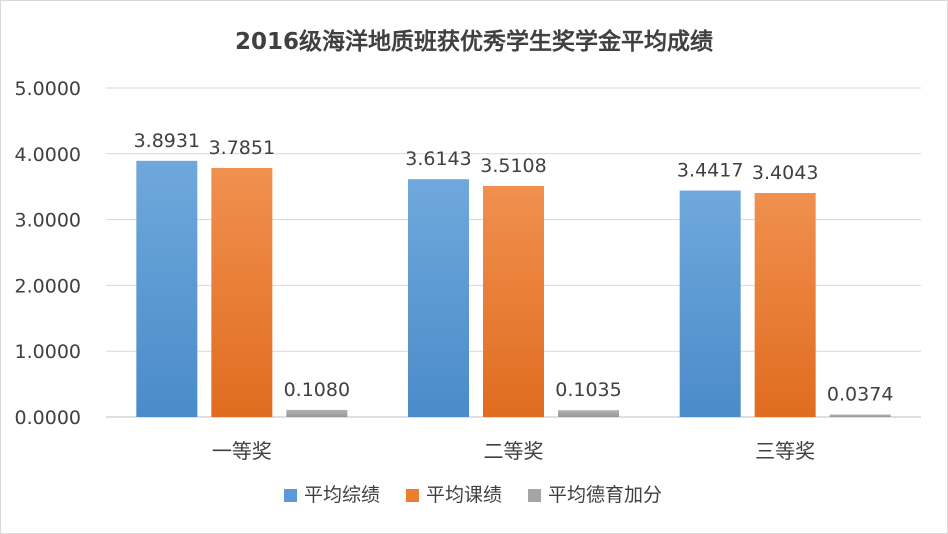 The height and width of the screenshot is (534, 948). What do you see at coordinates (48, 221) in the screenshot?
I see `y-tick-label: 3.0000` at bounding box center [48, 221].